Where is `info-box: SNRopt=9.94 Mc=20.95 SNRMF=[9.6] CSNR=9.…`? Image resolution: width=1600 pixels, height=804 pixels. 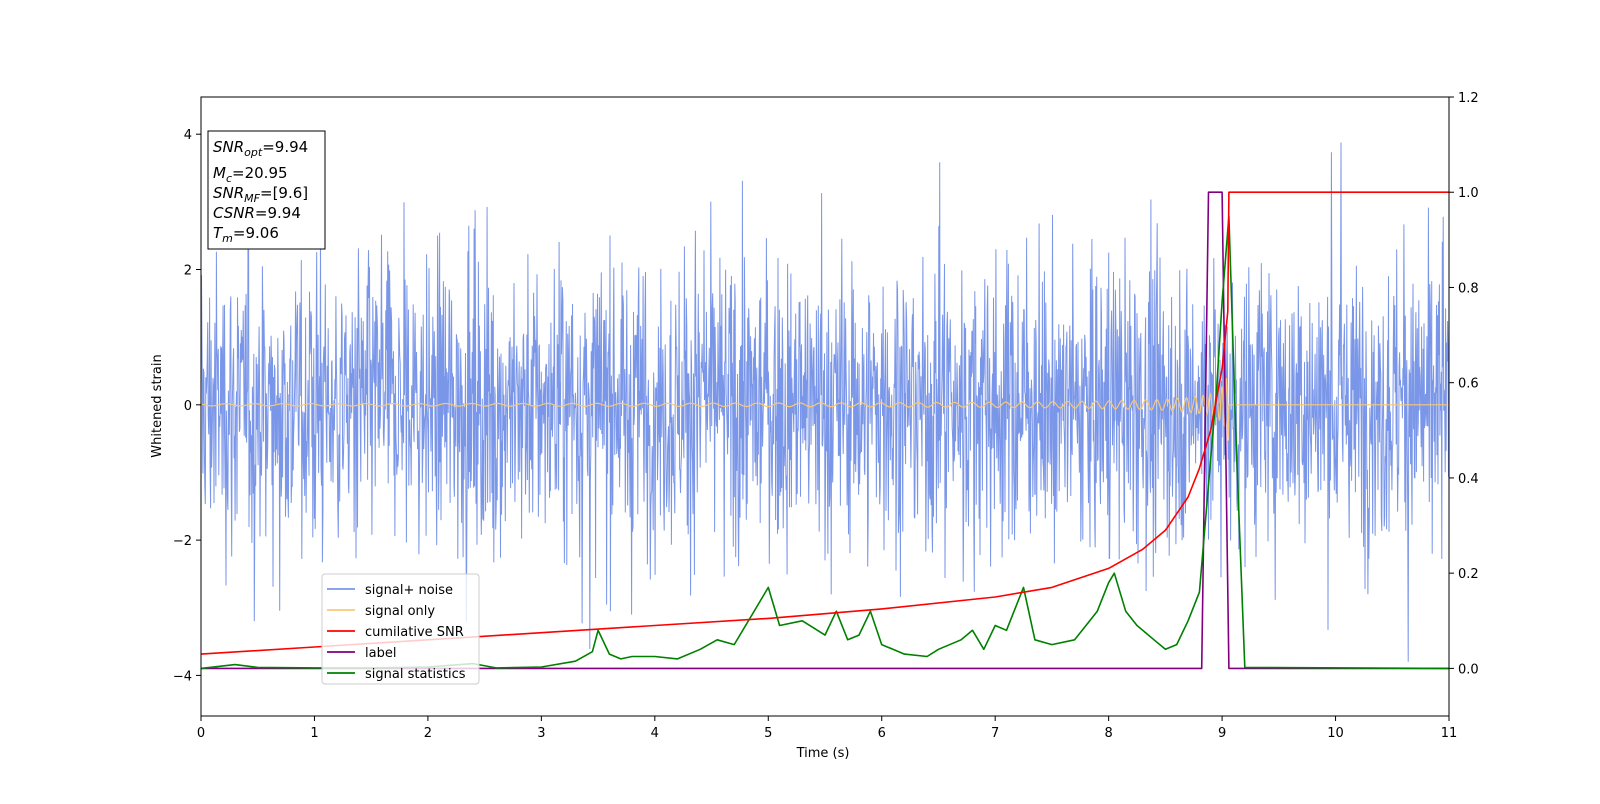
info-box: SNRopt=9.94 Mc=20.95 SNRMF=[9.6] CSNR=9.… is located at coordinates (266, 190).